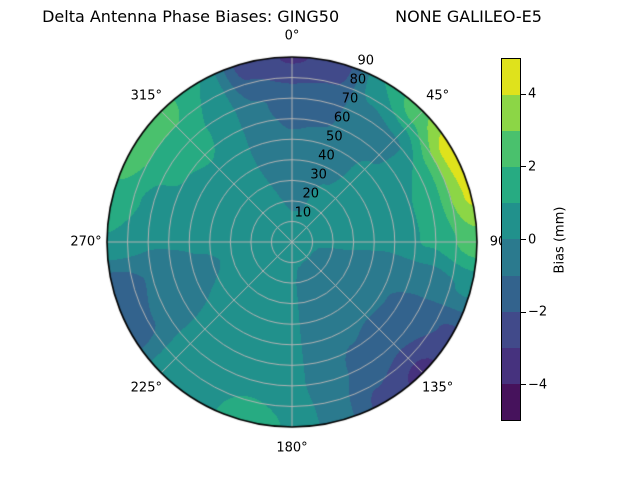  I want to click on colorbar-axis-label: Bias (mm), so click(560, 240).